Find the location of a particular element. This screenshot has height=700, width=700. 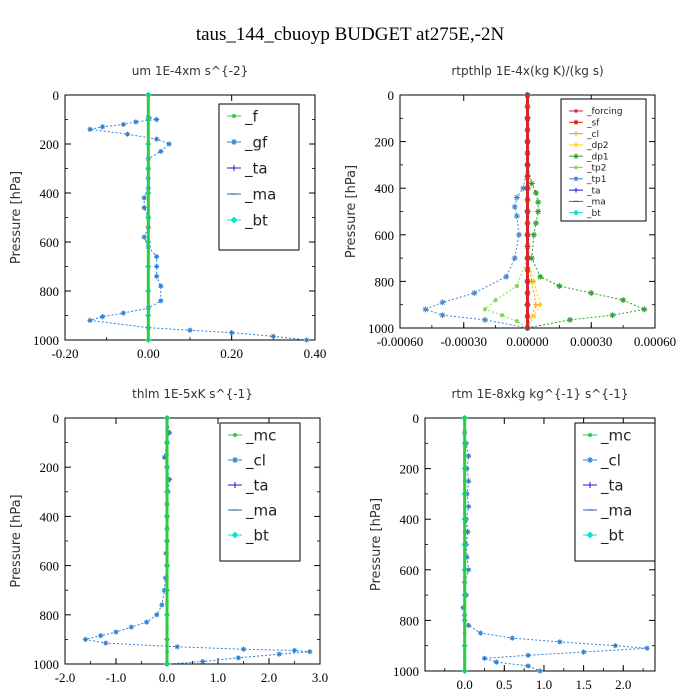

panel-title: rtm 1E-8xkg kg^{-1} s^{-1} is located at coordinates (539, 394).